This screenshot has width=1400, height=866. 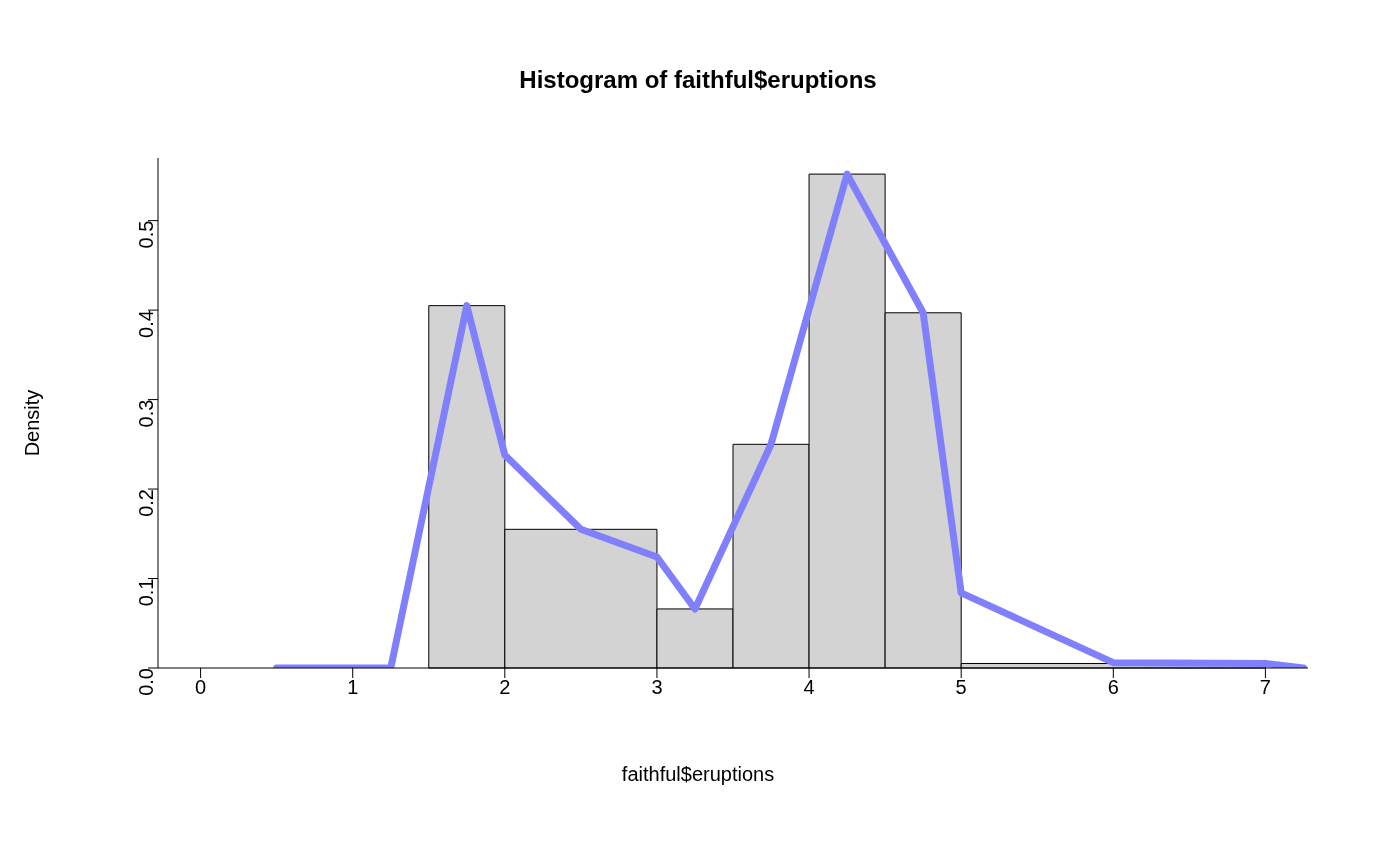 I want to click on chart-title: Histogram of faithful$eruptions, so click(x=698, y=80).